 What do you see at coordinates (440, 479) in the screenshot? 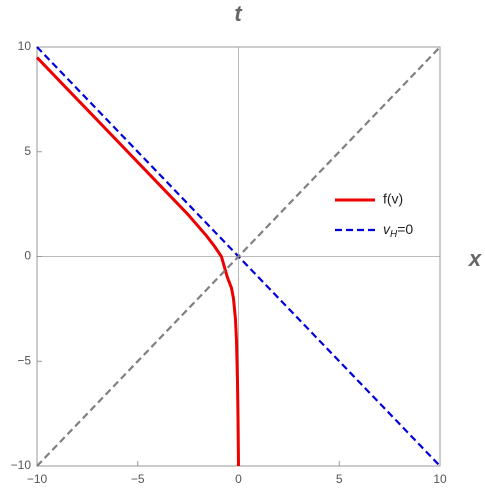
I see `x-tick-label: 10` at bounding box center [440, 479].